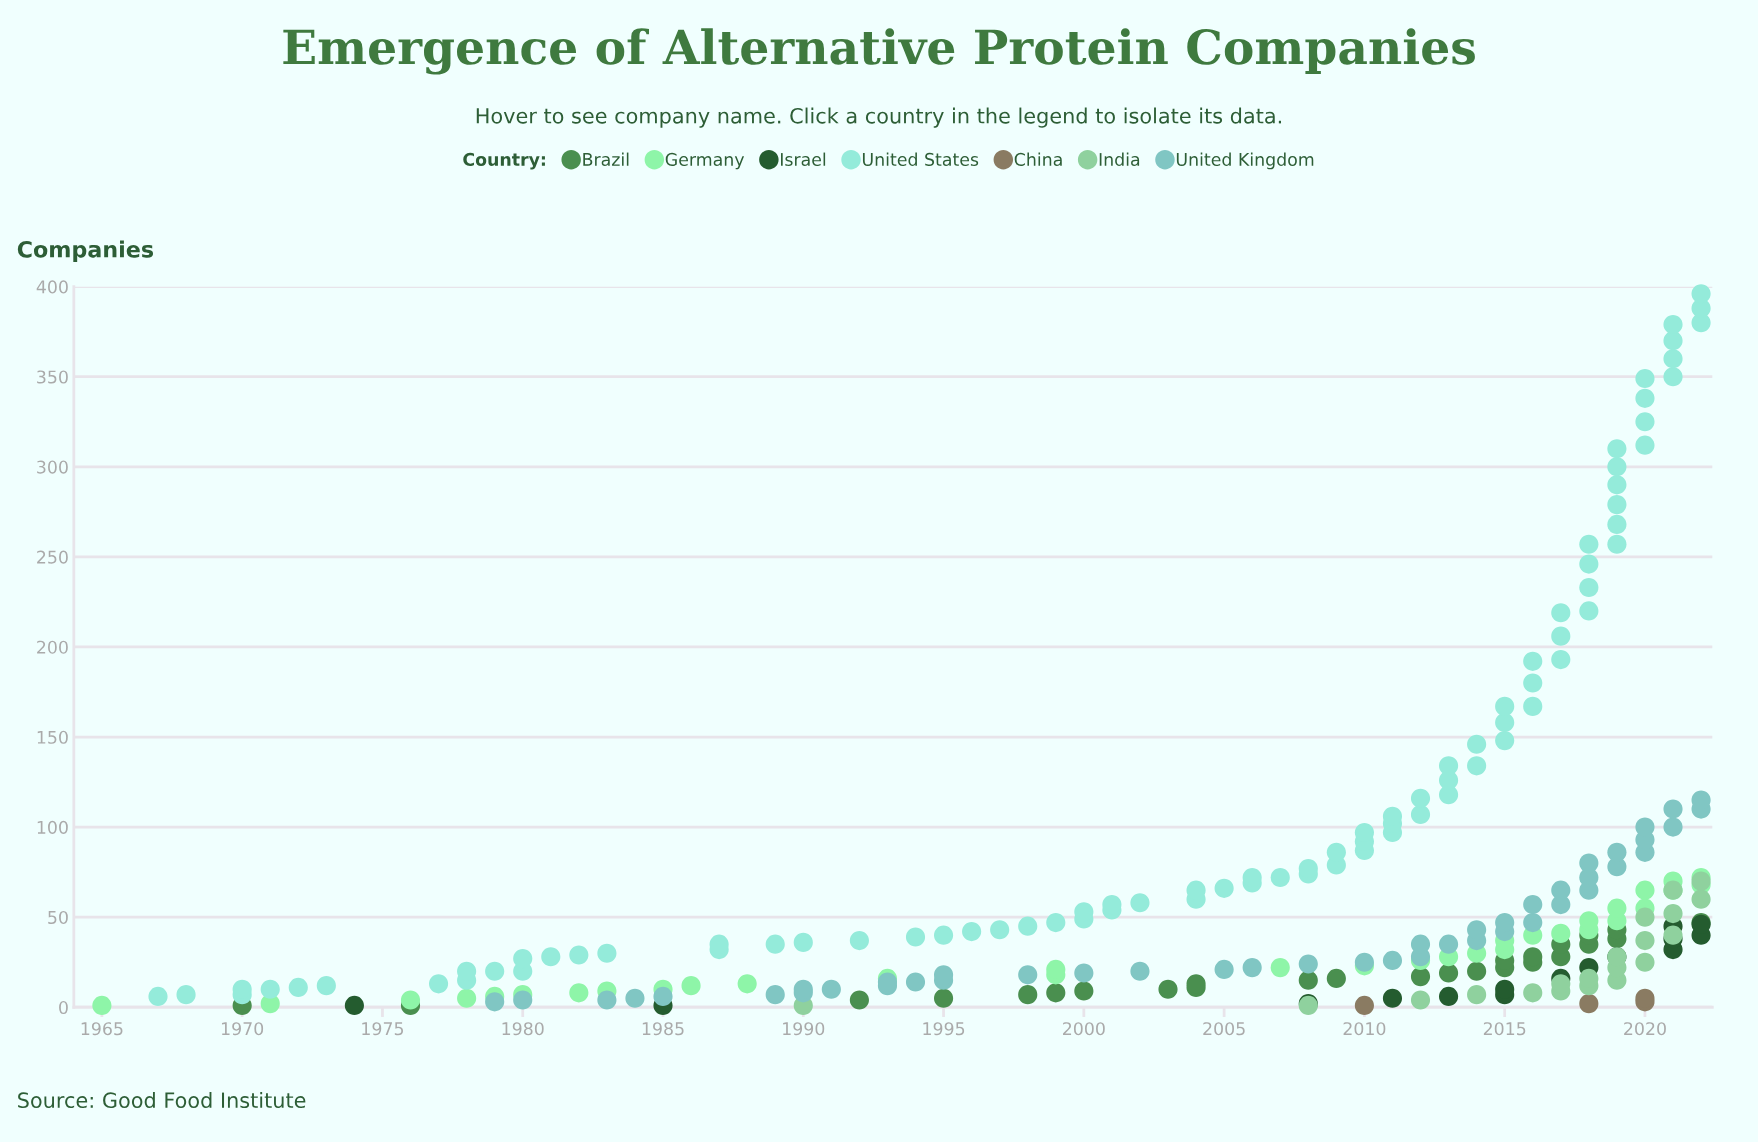 The height and width of the screenshot is (1142, 1758). I want to click on y-tick-label: 400, so click(52, 287).